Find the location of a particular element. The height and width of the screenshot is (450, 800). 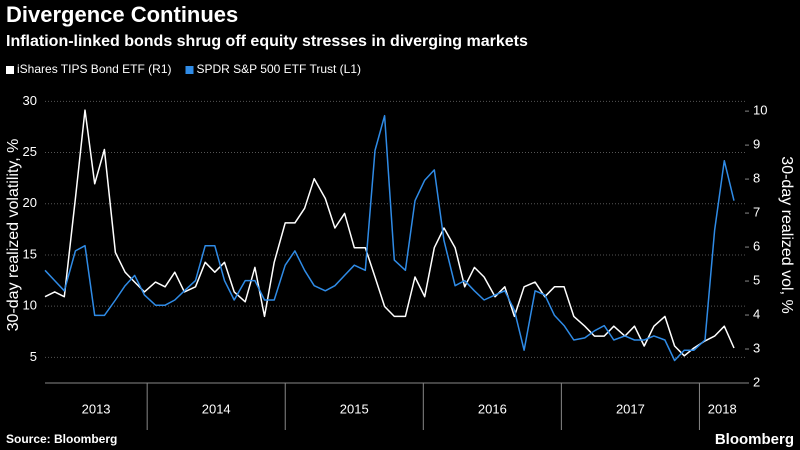

y-tick-label: 10 is located at coordinates (30, 305).